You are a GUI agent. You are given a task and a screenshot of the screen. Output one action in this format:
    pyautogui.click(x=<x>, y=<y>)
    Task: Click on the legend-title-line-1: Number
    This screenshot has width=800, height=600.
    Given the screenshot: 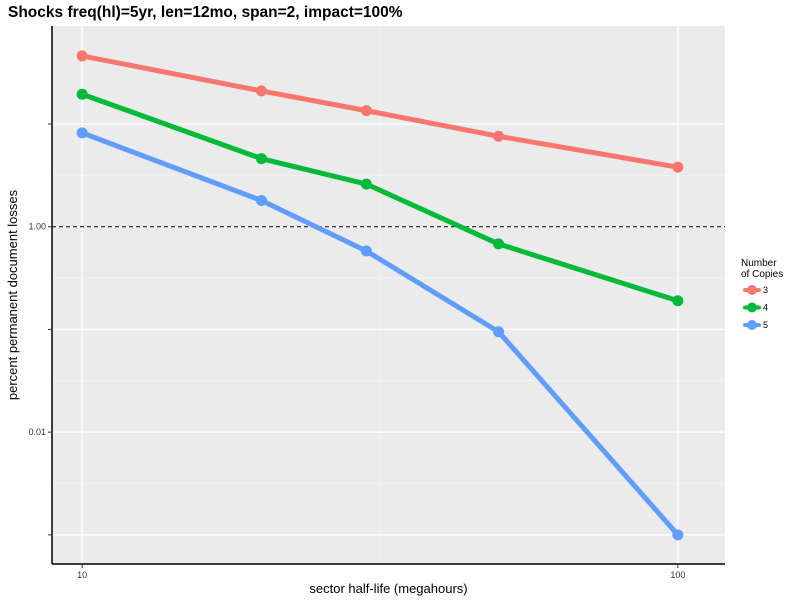 What is the action you would take?
    pyautogui.click(x=759, y=263)
    